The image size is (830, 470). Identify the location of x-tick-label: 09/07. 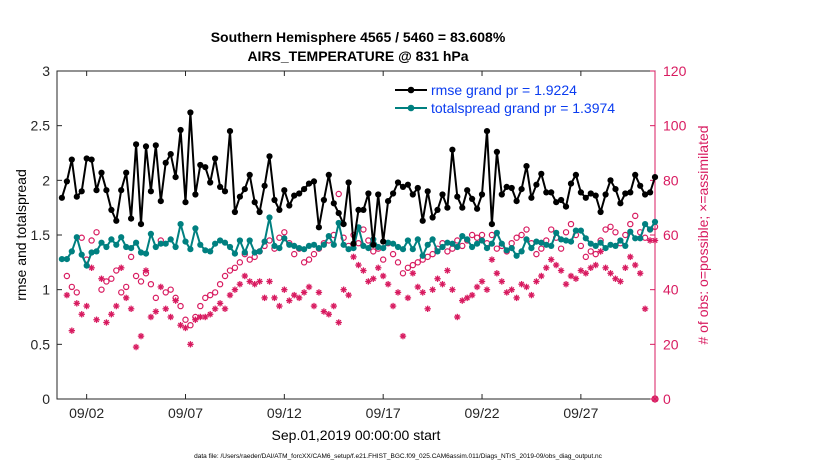
(185, 413).